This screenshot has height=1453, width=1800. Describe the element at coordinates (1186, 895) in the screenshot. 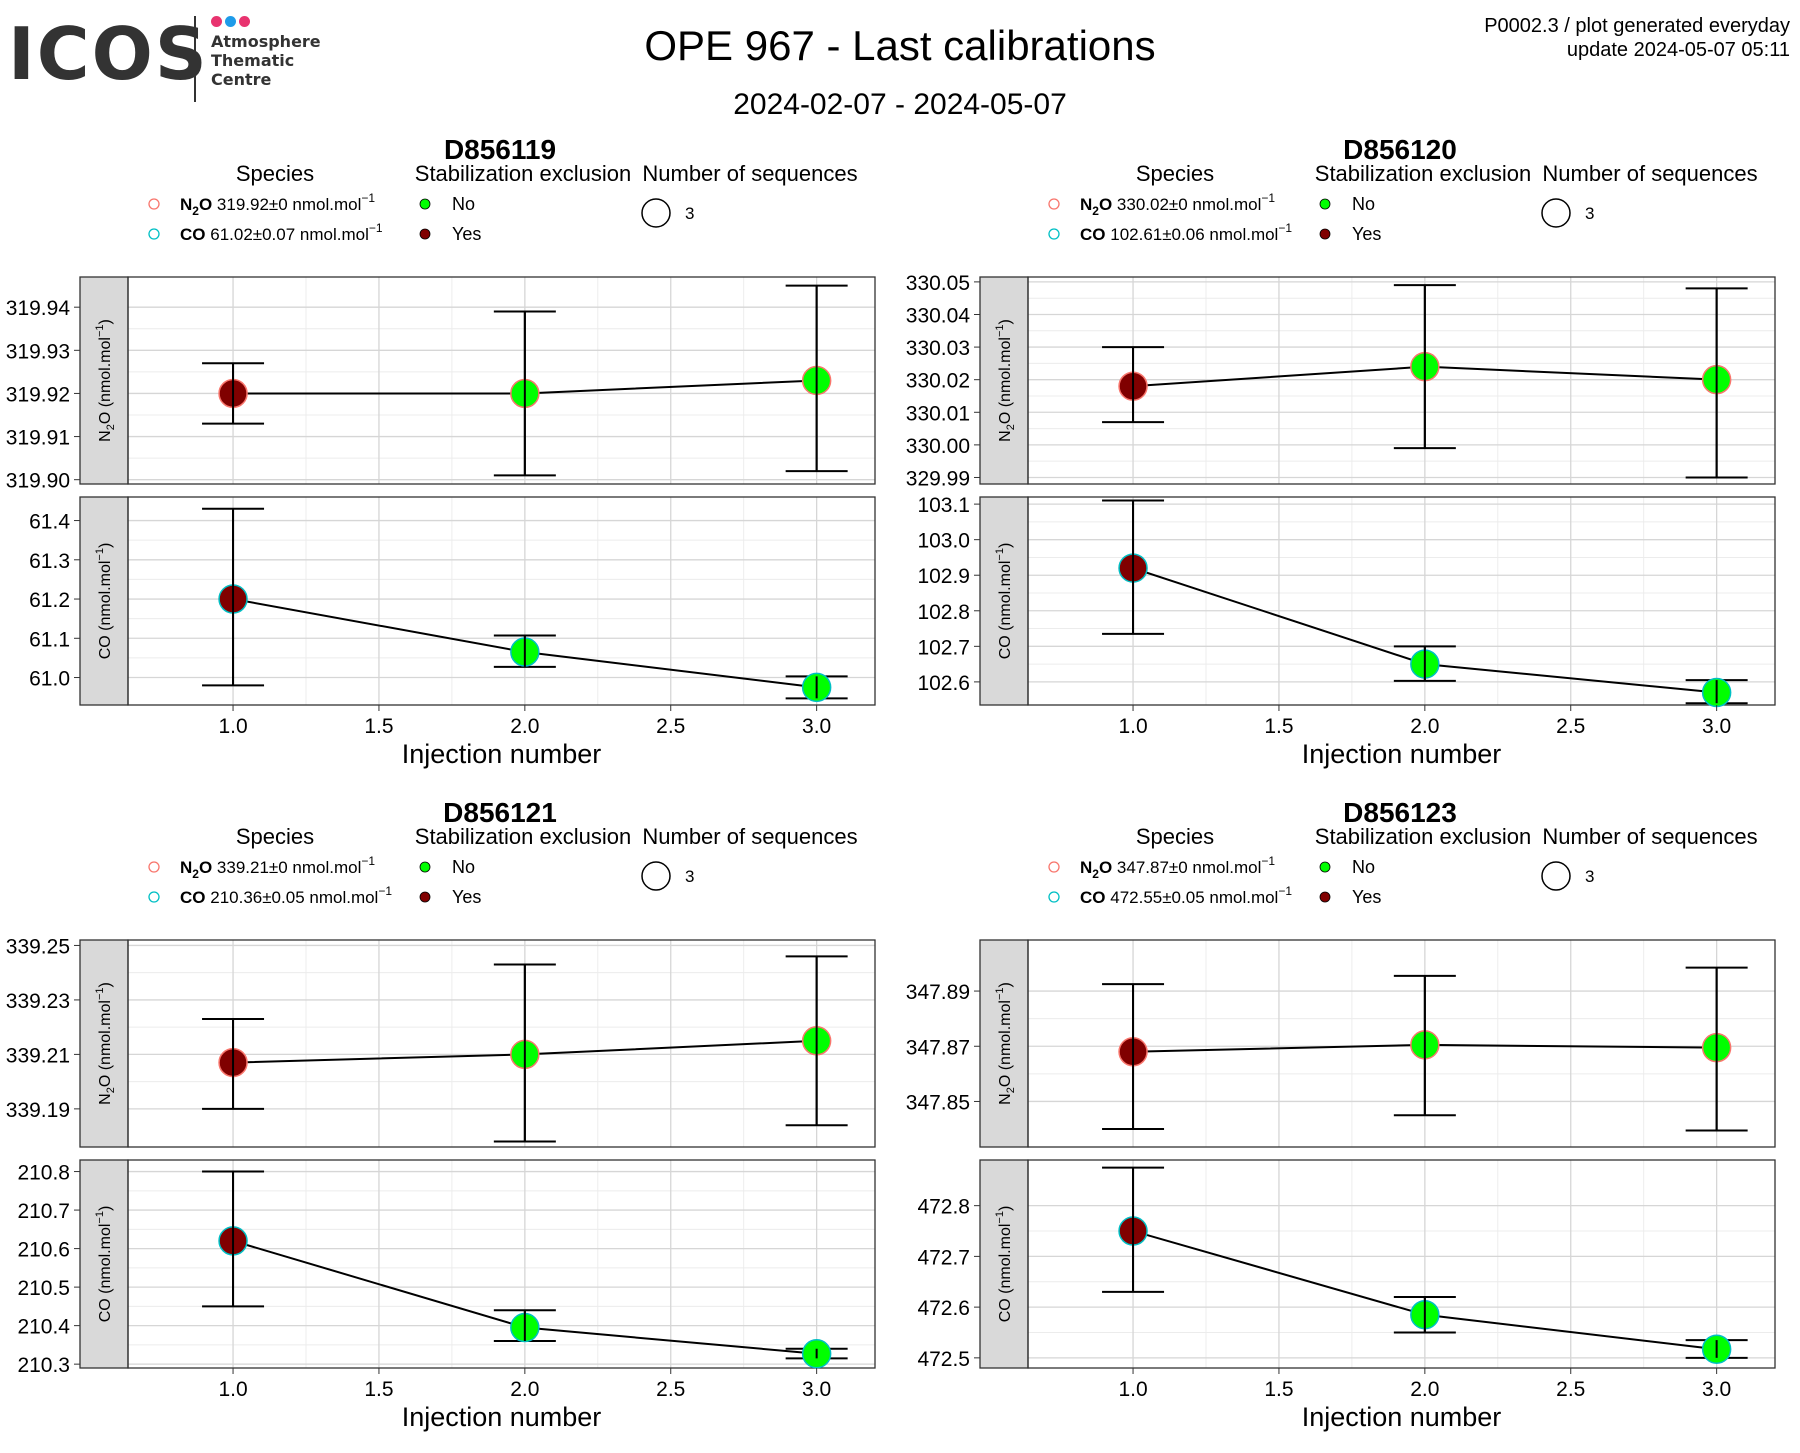

I see `legend-species-label-co: CO 472.55±0.05 nmol.mol−1` at that location.